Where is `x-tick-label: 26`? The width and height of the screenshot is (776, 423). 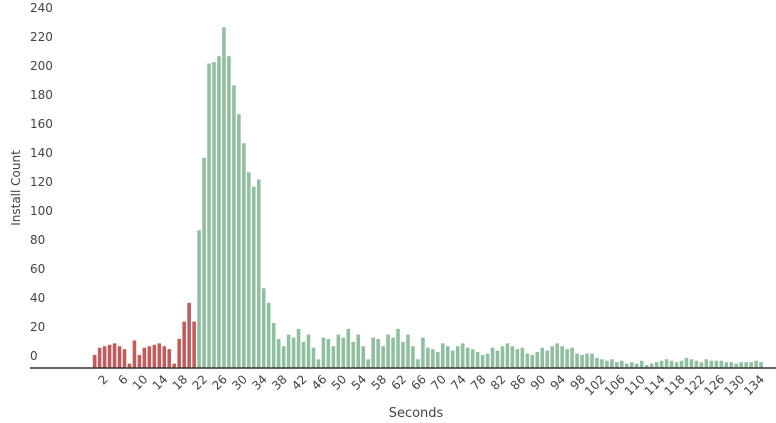
x-tick-label: 26 is located at coordinates (219, 382).